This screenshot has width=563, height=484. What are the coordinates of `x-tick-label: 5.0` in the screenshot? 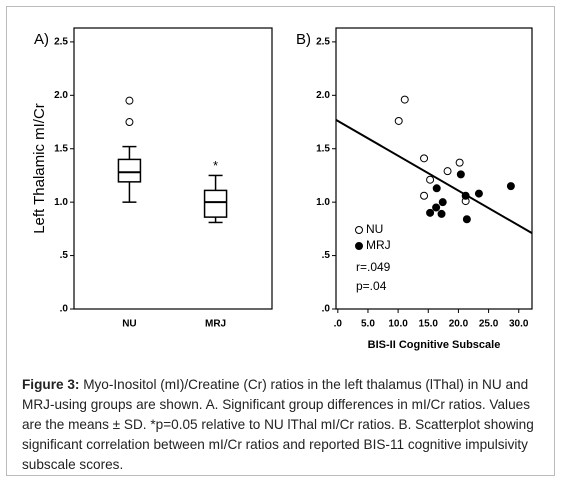 It's located at (368, 324).